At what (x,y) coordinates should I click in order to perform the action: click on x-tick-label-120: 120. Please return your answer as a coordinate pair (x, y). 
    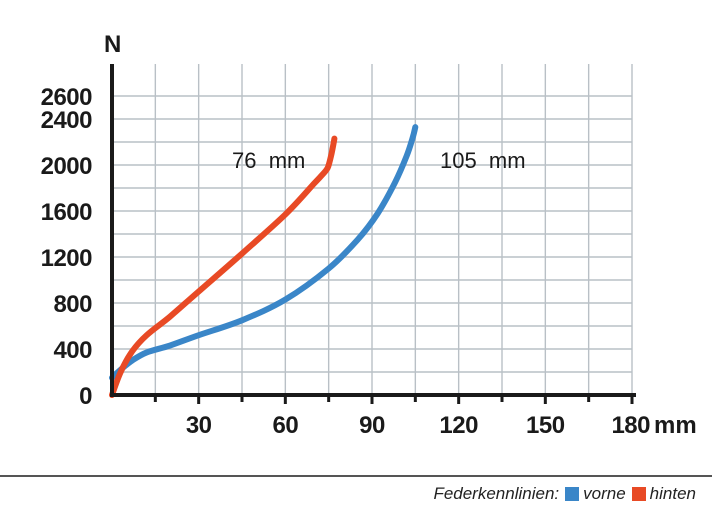
    Looking at the image, I should click on (458, 425).